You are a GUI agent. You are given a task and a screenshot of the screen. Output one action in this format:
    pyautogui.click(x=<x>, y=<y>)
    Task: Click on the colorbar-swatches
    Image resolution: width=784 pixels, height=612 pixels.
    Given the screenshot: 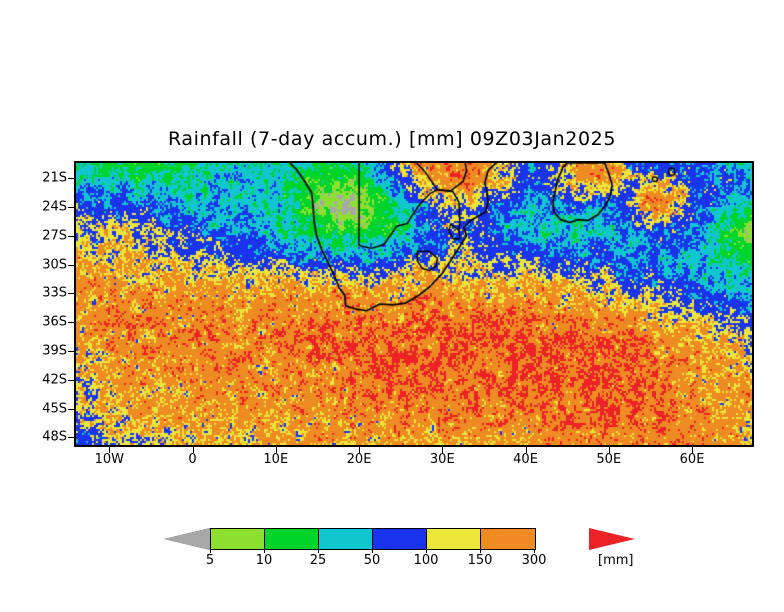 What is the action you would take?
    pyautogui.click(x=373, y=539)
    